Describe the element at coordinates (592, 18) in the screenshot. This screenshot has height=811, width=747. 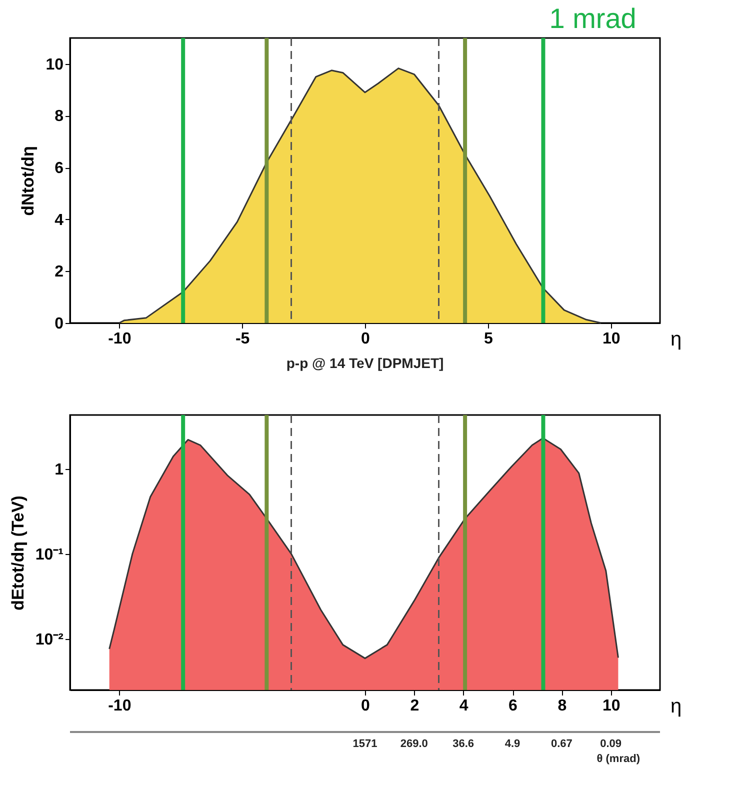
I see `ref-line-label: 1 mrad` at that location.